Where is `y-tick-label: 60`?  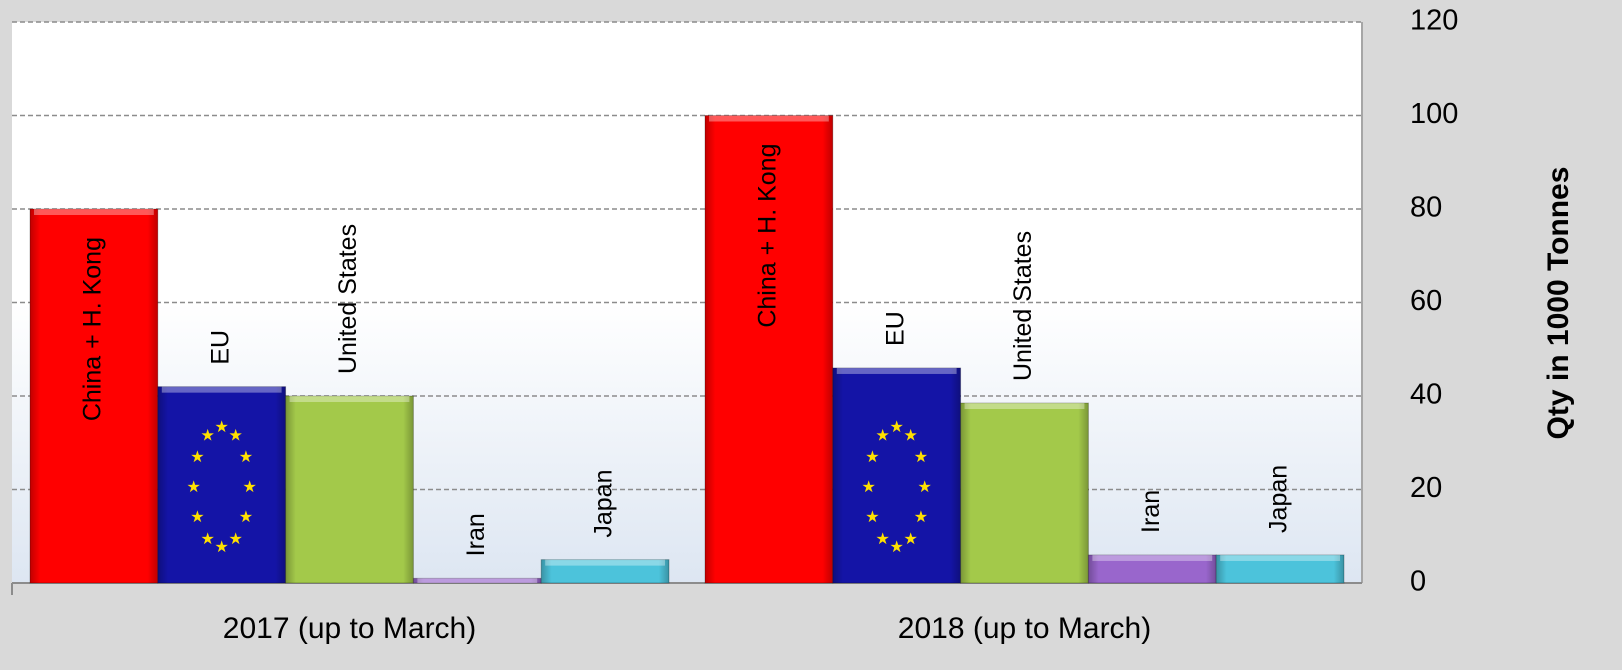
y-tick-label: 60 is located at coordinates (1426, 301).